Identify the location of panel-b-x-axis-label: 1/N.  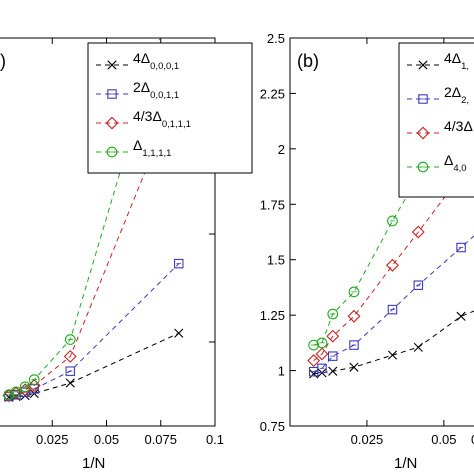
(405, 463).